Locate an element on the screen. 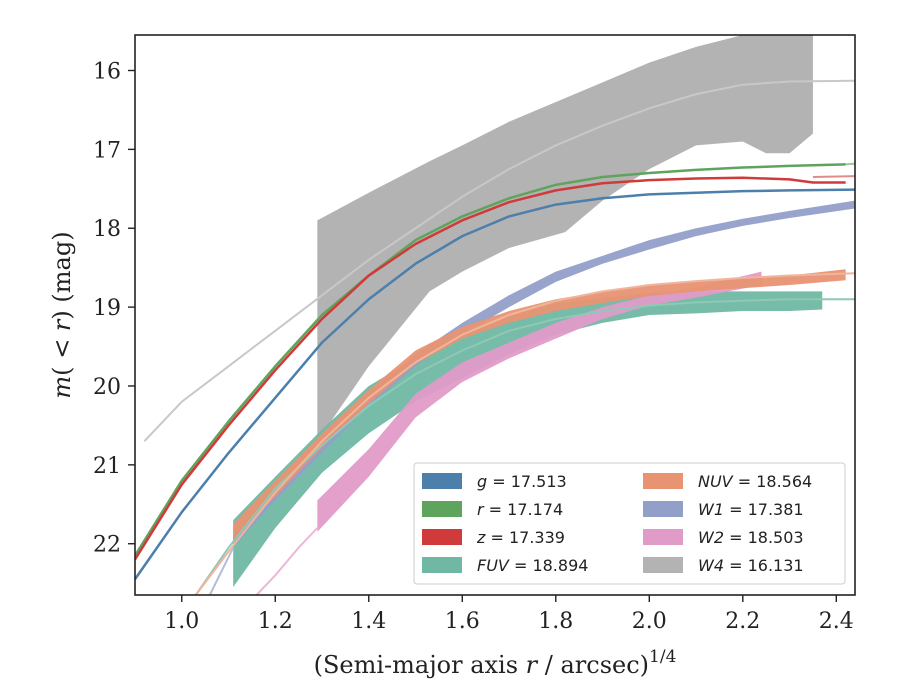 This screenshot has height=700, width=900. legend-swatch-r is located at coordinates (442, 509).